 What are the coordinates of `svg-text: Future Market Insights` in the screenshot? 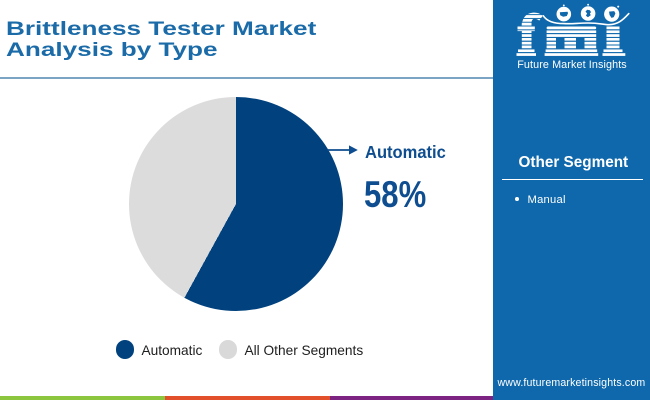 It's located at (572, 65).